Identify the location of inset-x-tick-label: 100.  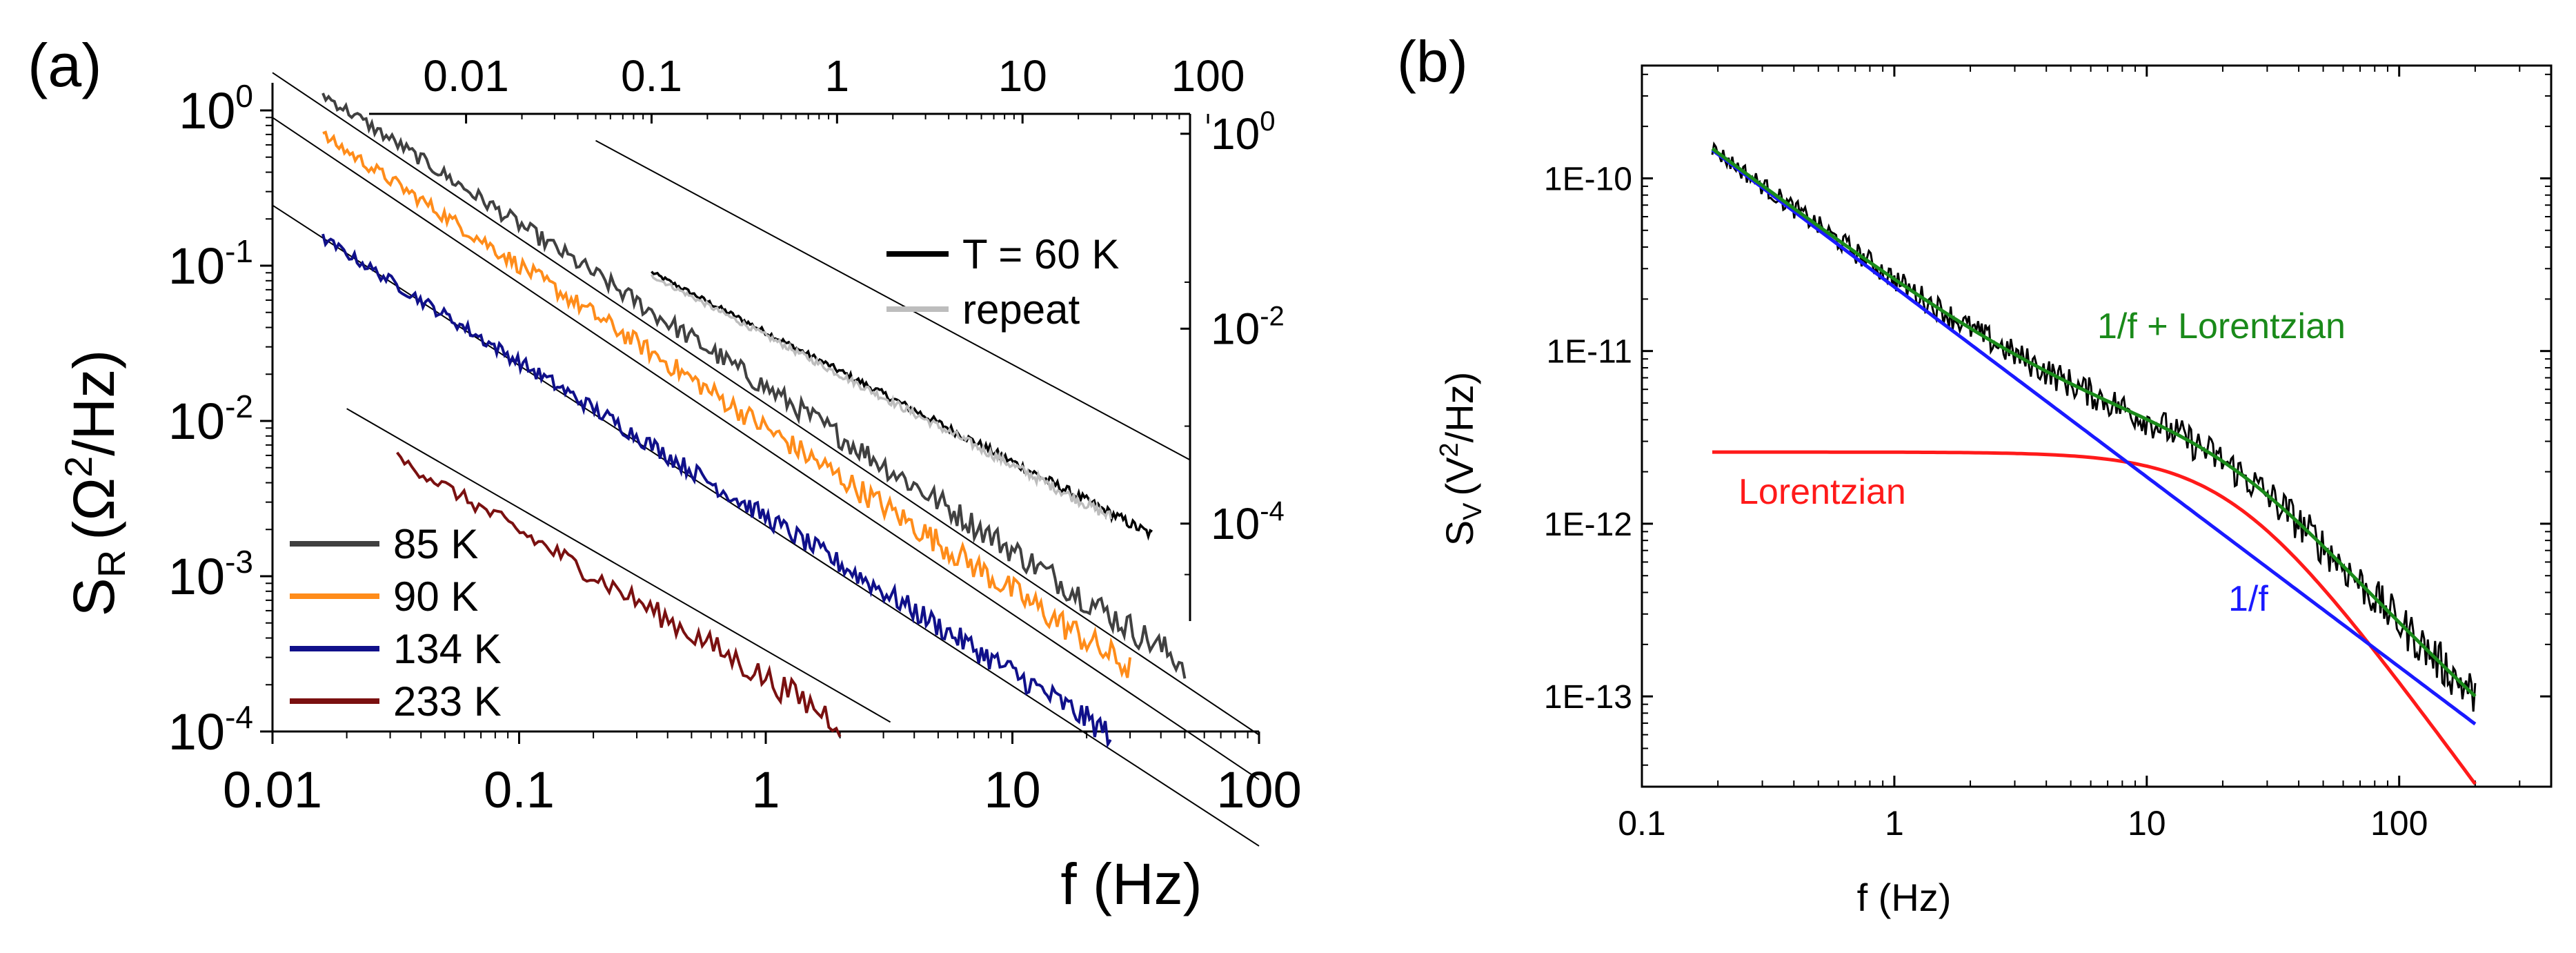
(1208, 76).